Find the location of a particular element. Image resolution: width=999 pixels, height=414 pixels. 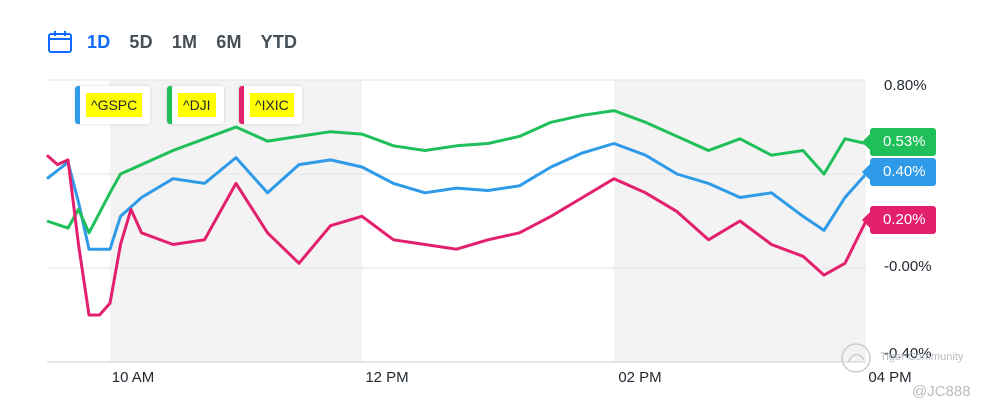

range-1d-button: 1D is located at coordinates (99, 41).